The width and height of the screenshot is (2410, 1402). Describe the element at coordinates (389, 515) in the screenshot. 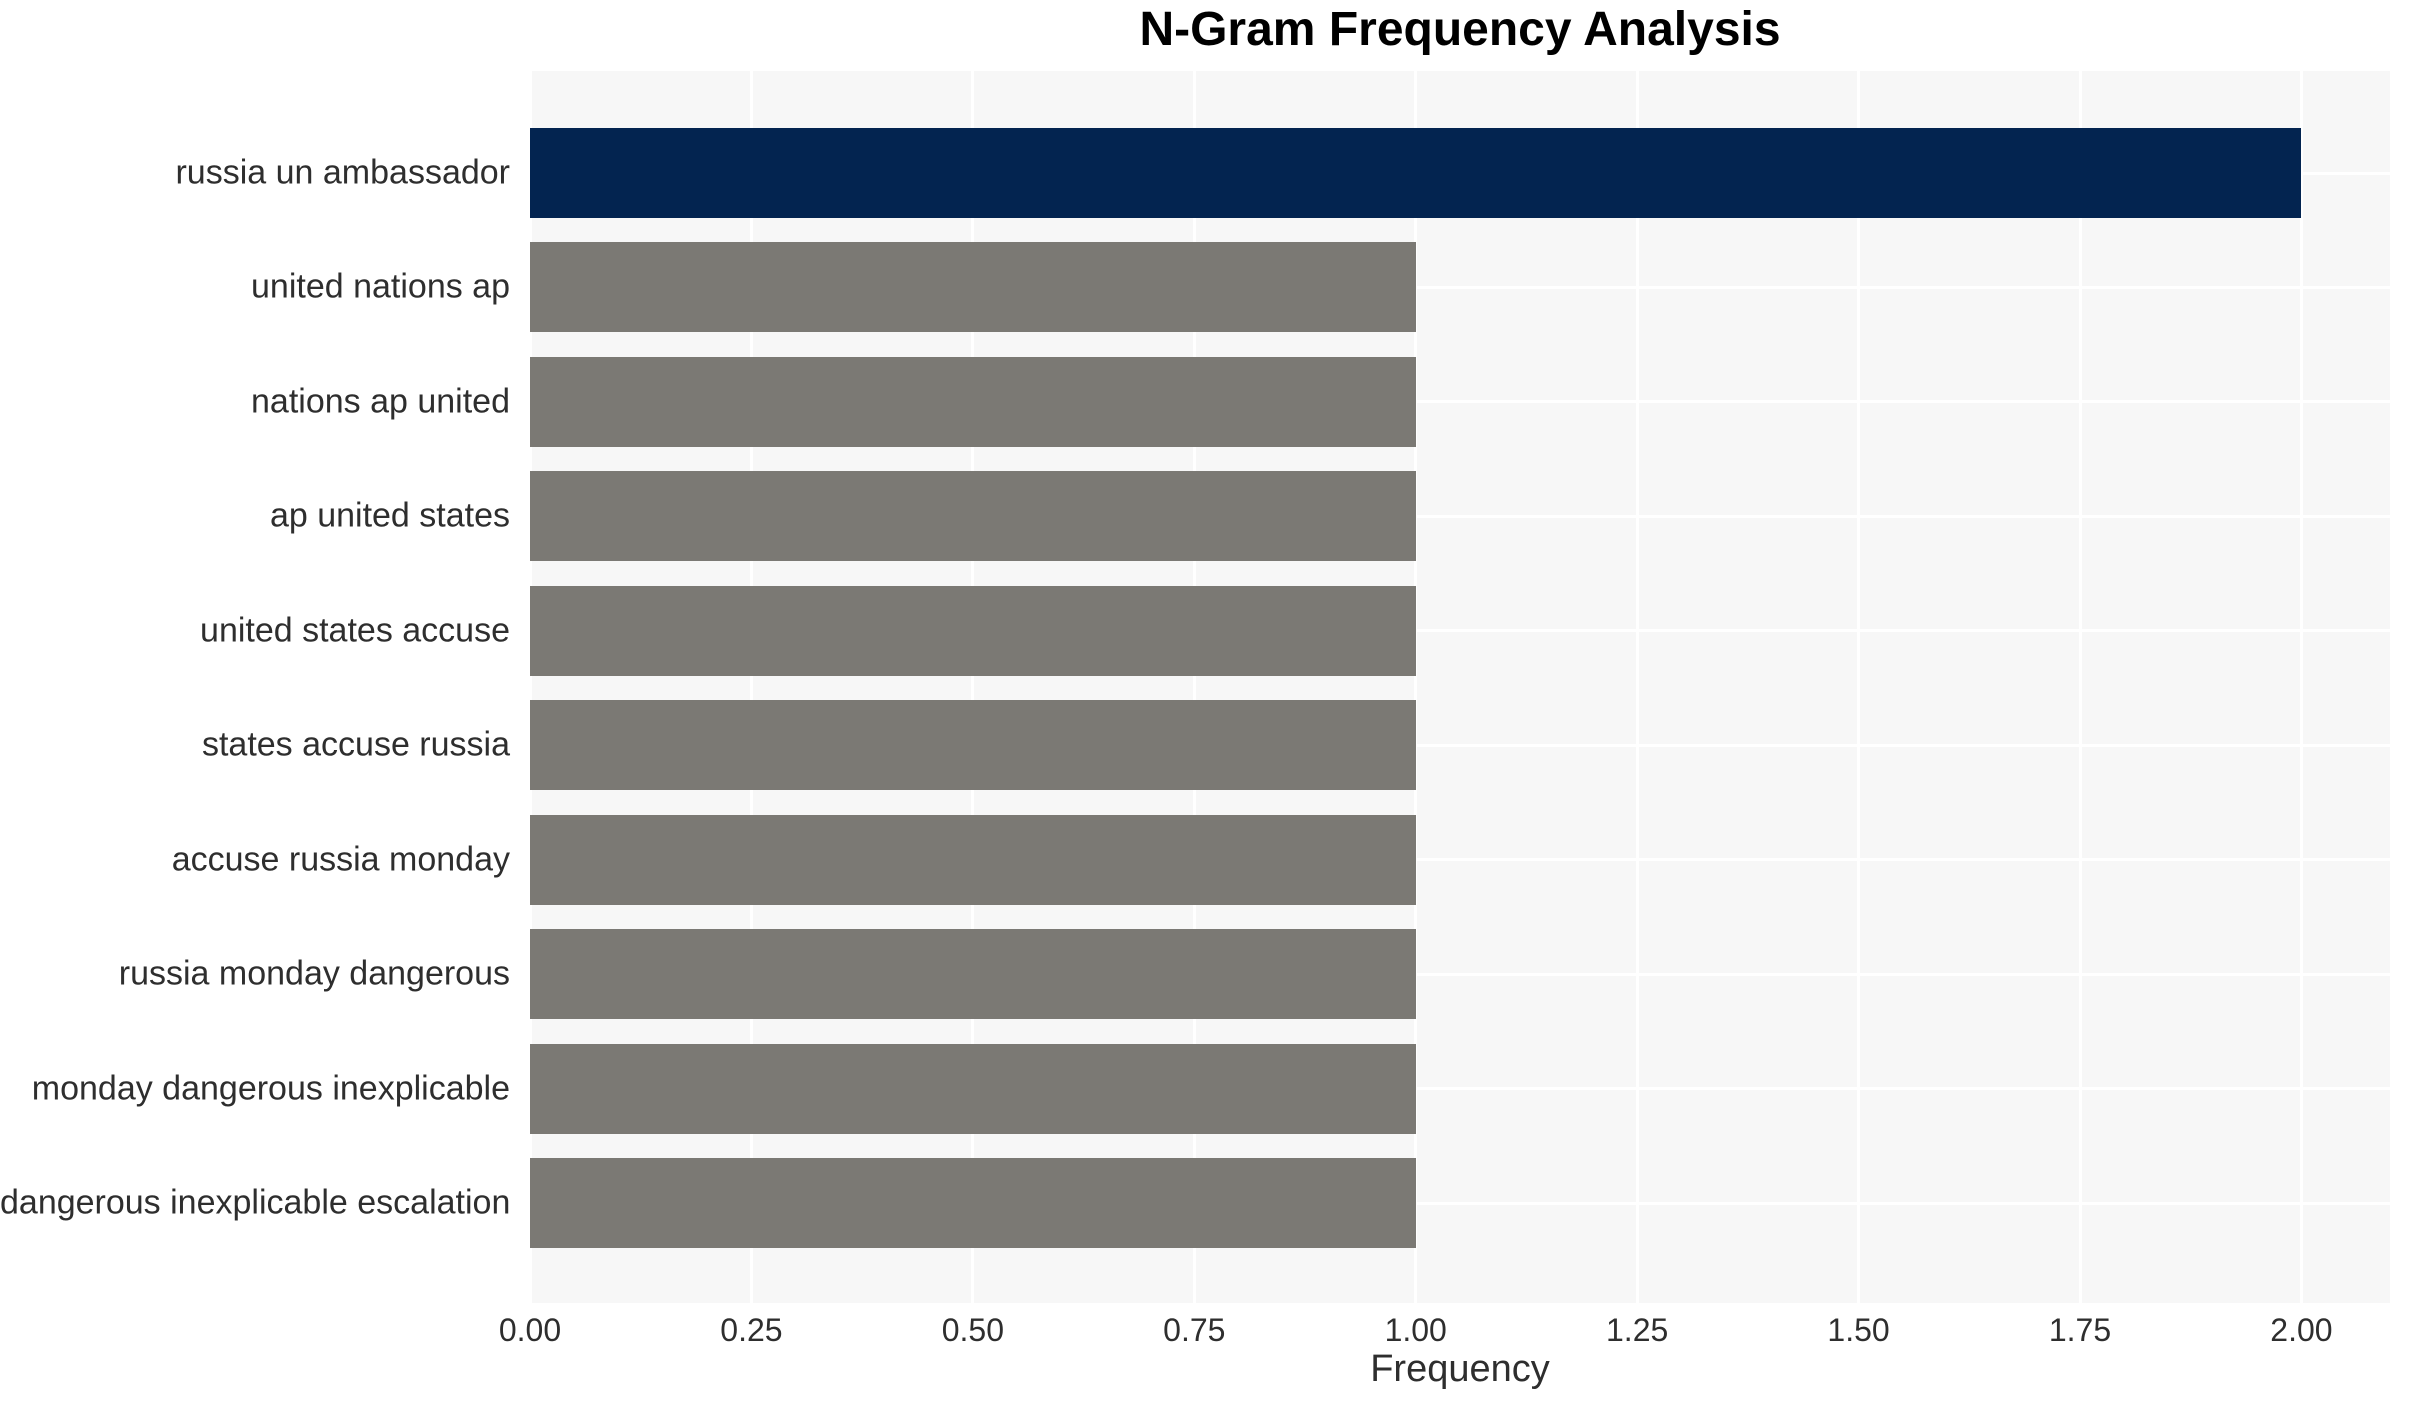

I see `y-tick-label: ap united states` at that location.